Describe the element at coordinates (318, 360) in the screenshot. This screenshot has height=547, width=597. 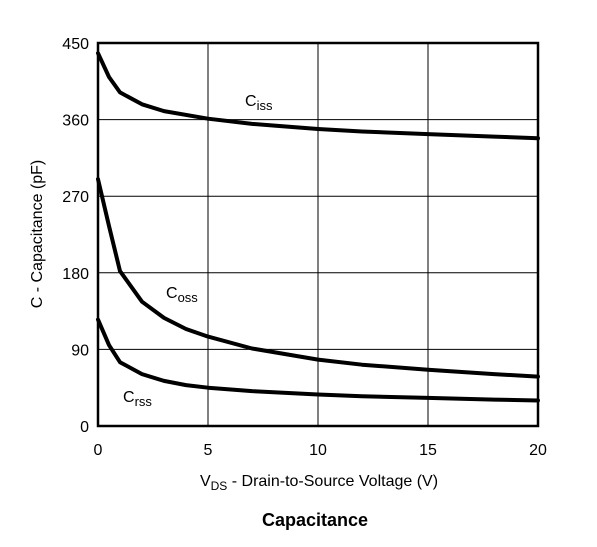
I see `series-line-crss` at that location.